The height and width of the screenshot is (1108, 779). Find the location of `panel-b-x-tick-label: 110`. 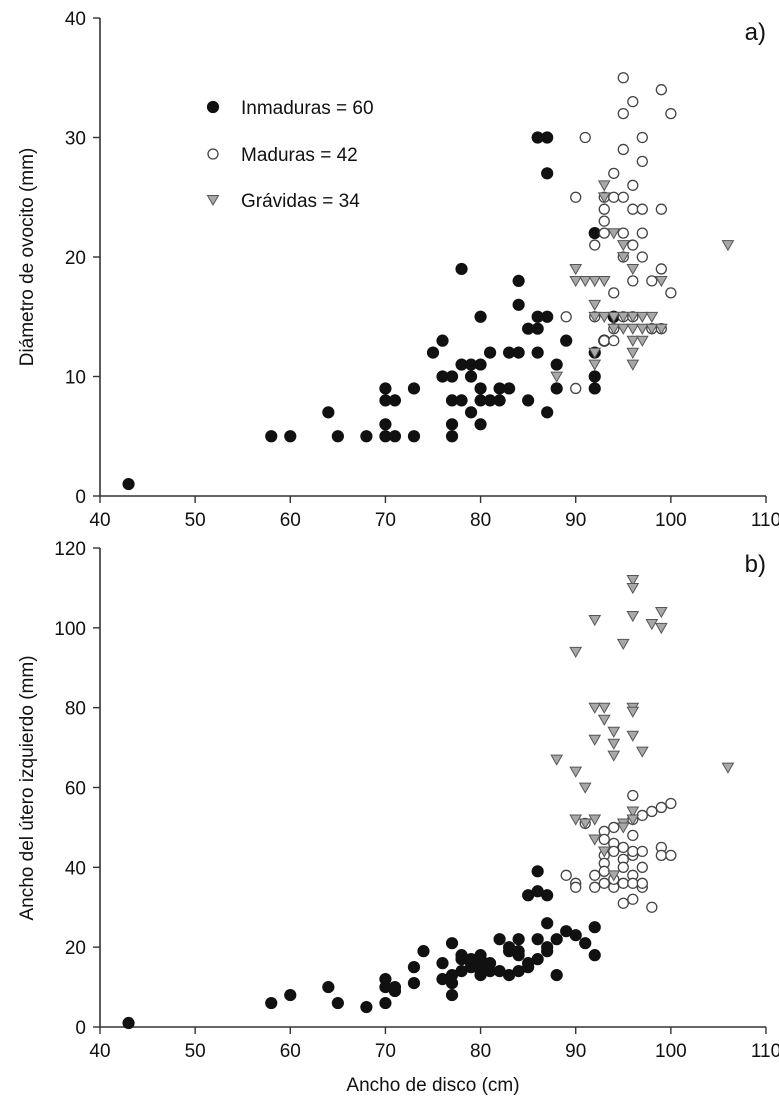

panel-b-x-tick-label: 110 is located at coordinates (765, 1051).